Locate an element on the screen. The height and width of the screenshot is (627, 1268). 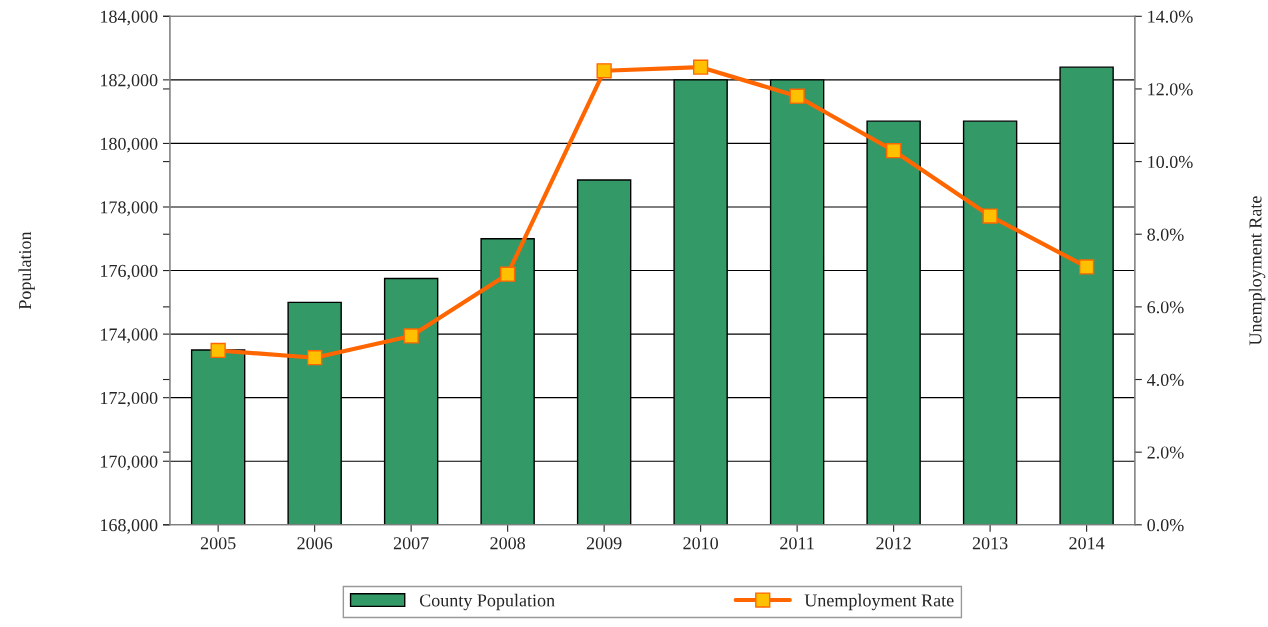
x-tick-label: 2006 is located at coordinates (315, 543).